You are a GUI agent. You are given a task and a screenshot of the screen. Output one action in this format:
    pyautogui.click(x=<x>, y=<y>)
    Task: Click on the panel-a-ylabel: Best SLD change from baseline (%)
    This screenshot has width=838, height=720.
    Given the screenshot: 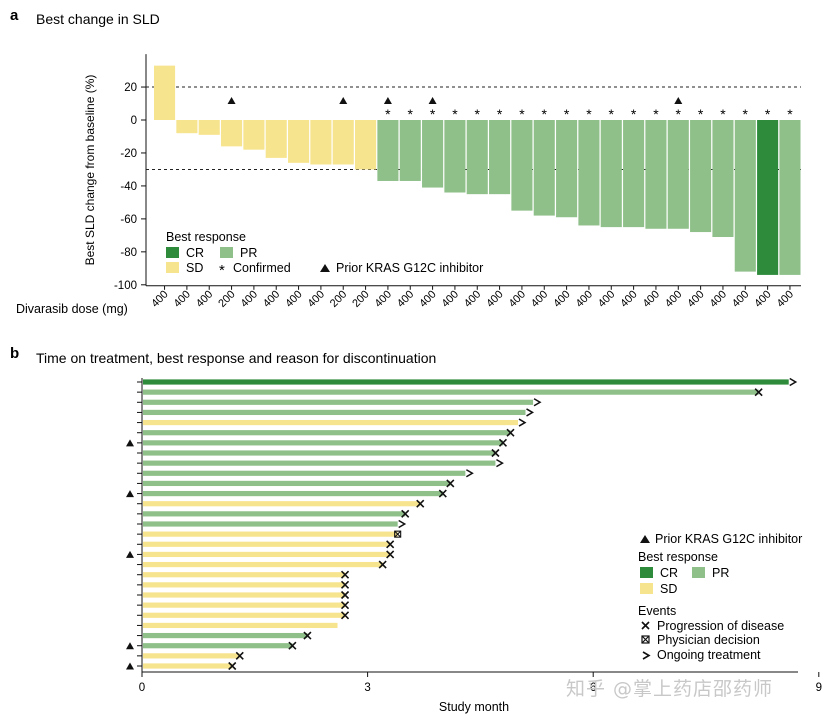 What is the action you would take?
    pyautogui.click(x=90, y=170)
    